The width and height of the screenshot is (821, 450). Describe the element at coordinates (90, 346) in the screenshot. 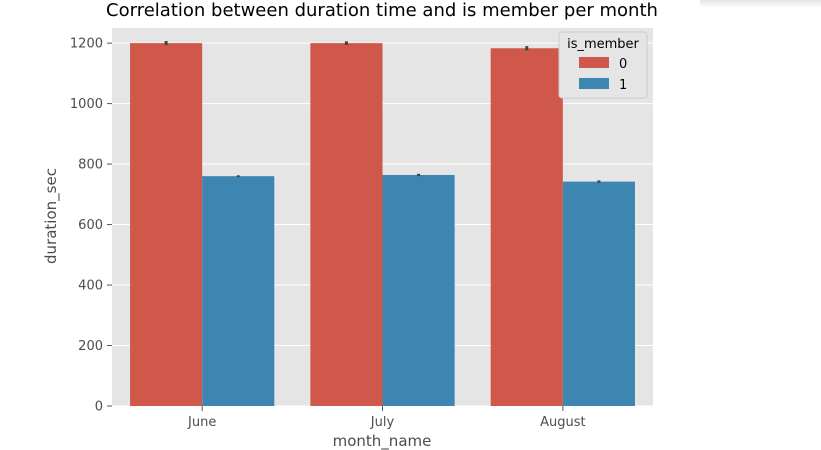

I see `y-tick-label: 200` at that location.